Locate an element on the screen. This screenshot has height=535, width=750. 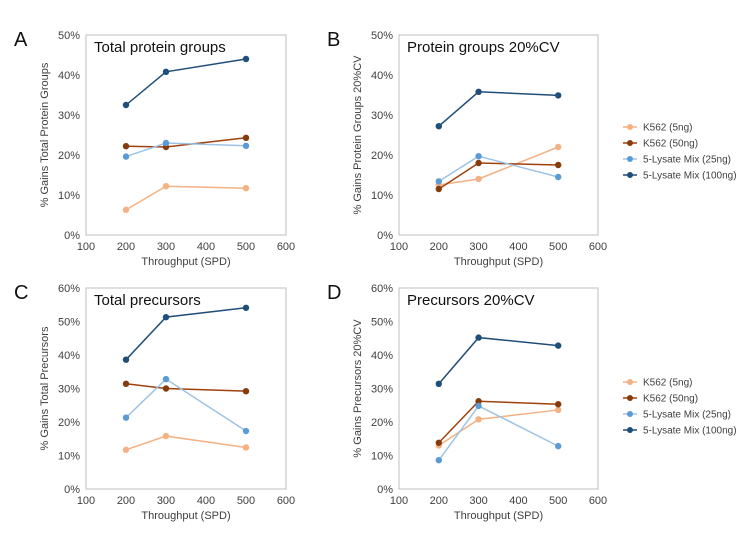
y-axis-title: % Gains Total Protein Groups is located at coordinates (45, 134).